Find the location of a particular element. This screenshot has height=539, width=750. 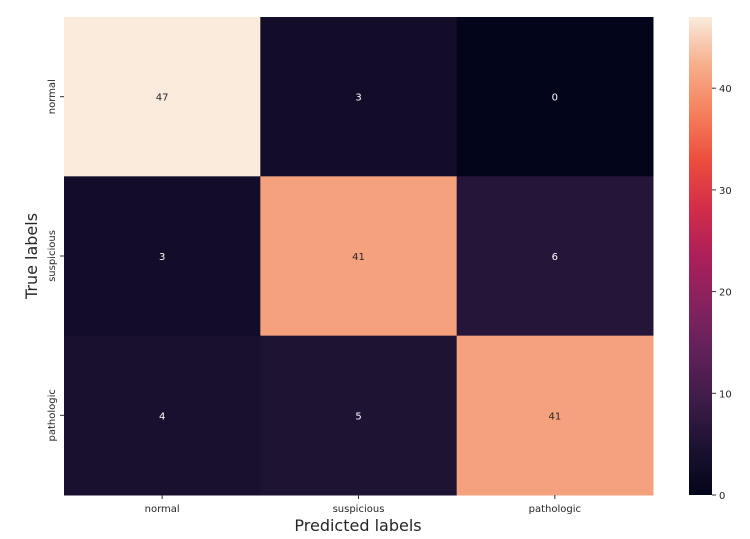

x-axis-ticks: normal suspicious pathologic is located at coordinates (363, 505).